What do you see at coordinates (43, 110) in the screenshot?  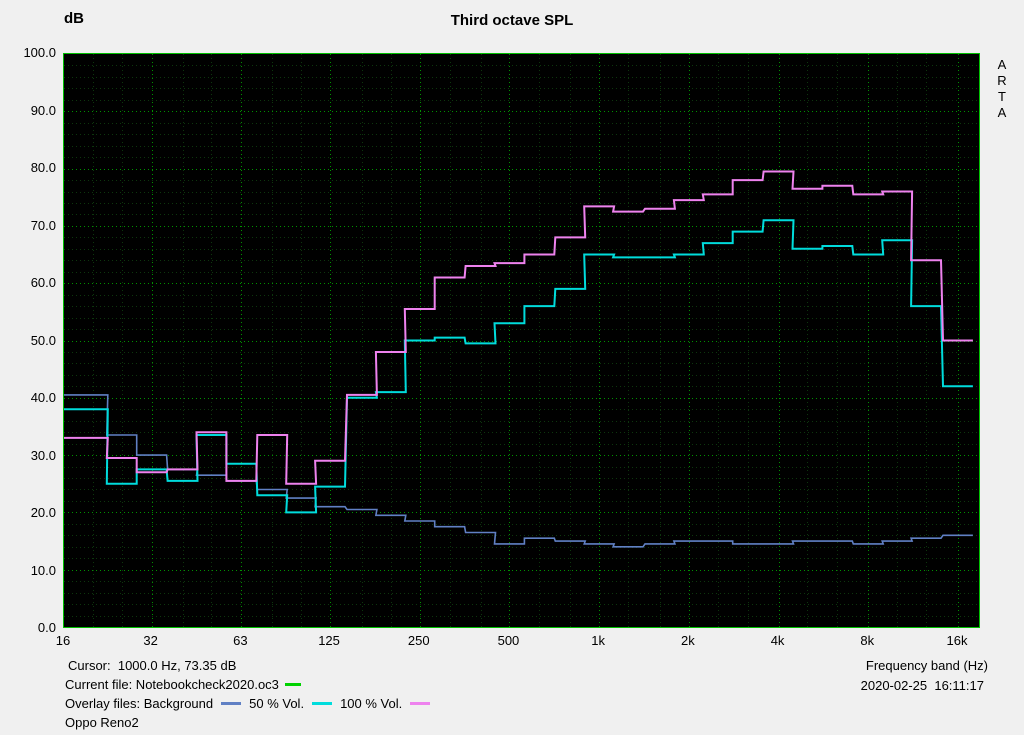 I see `y-tick-label: 90.0` at bounding box center [43, 110].